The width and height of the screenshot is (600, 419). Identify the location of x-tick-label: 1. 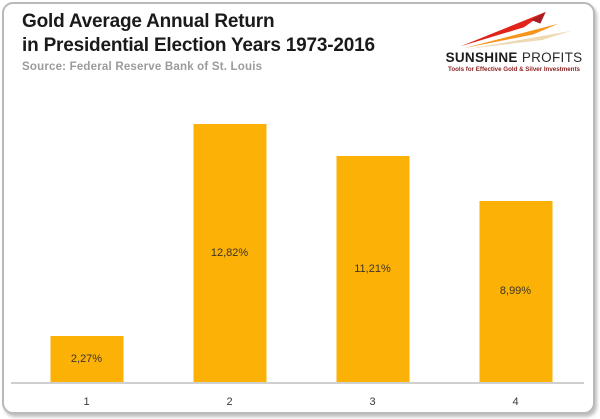
(86, 402).